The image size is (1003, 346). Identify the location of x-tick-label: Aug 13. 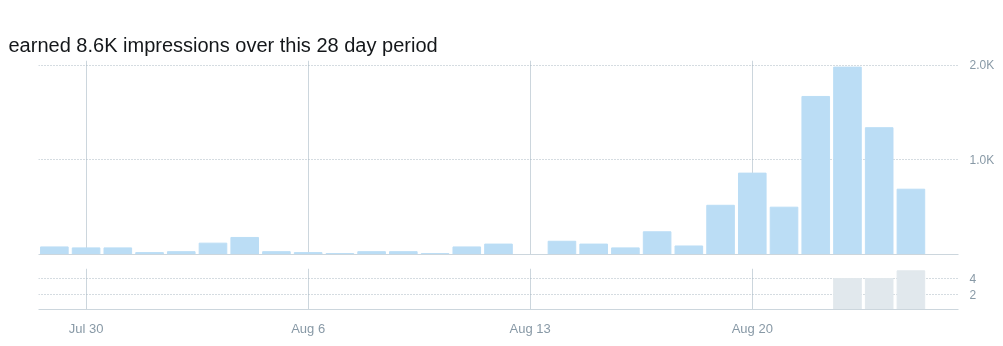
(530, 328).